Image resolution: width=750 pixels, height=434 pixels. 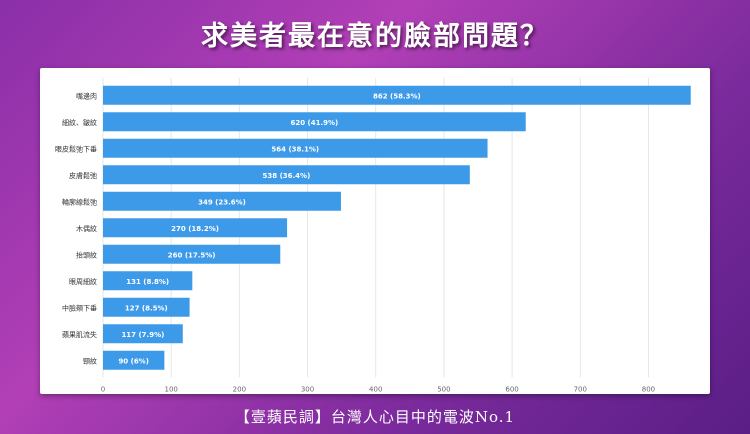 I want to click on category-label-10: 頸紋, so click(x=90, y=360).